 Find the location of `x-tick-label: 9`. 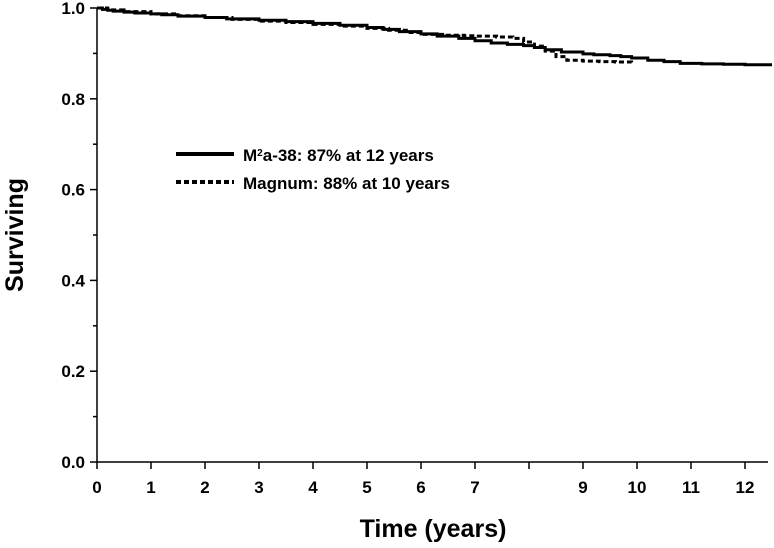

x-tick-label: 9 is located at coordinates (582, 487).